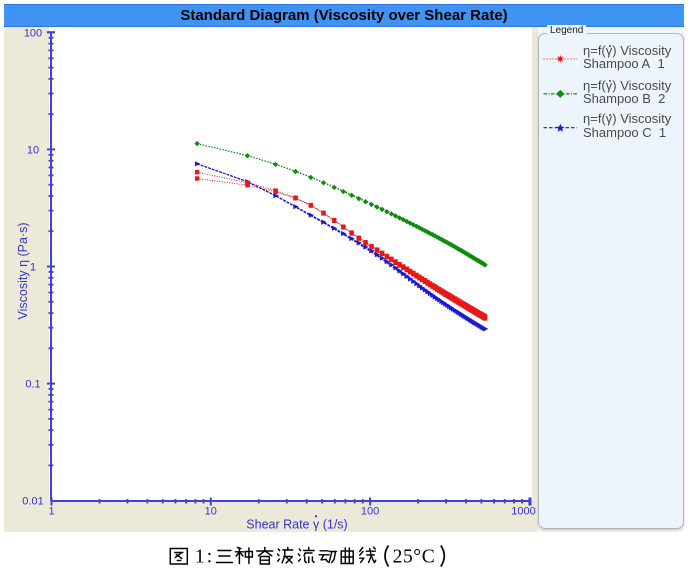  What do you see at coordinates (523, 512) in the screenshot?
I see `svg-text: 1000` at bounding box center [523, 512].